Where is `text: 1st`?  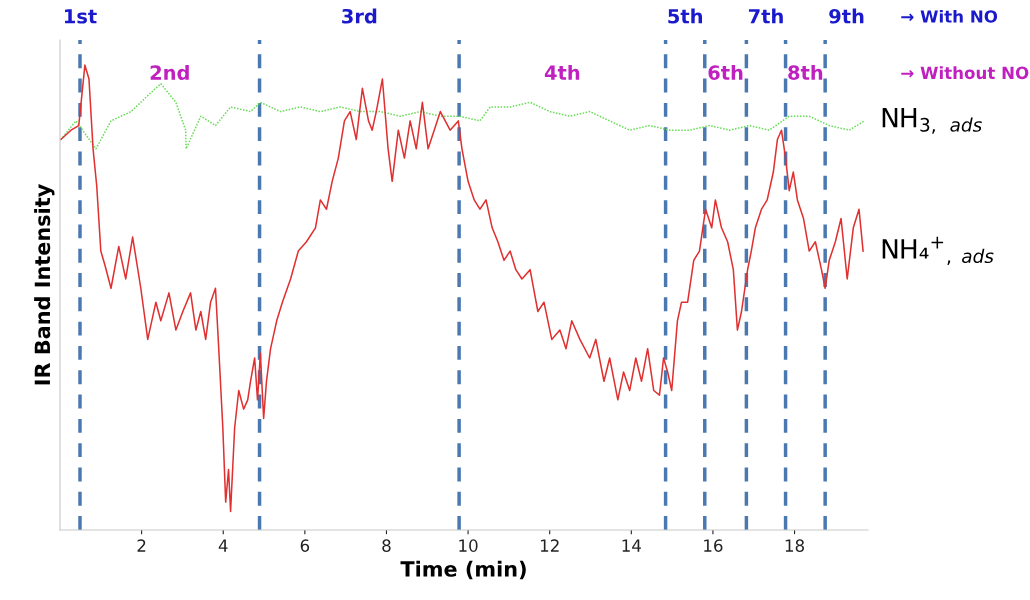 text: 1st is located at coordinates (80, 16).